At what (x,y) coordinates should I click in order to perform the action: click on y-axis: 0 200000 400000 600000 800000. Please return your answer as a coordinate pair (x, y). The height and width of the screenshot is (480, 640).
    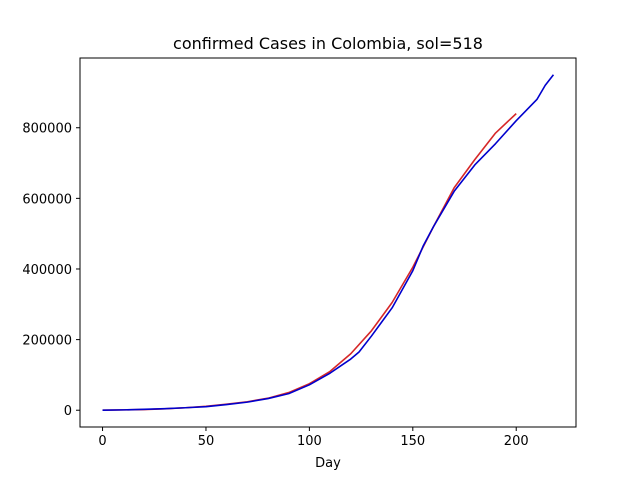
    Looking at the image, I should click on (51, 270).